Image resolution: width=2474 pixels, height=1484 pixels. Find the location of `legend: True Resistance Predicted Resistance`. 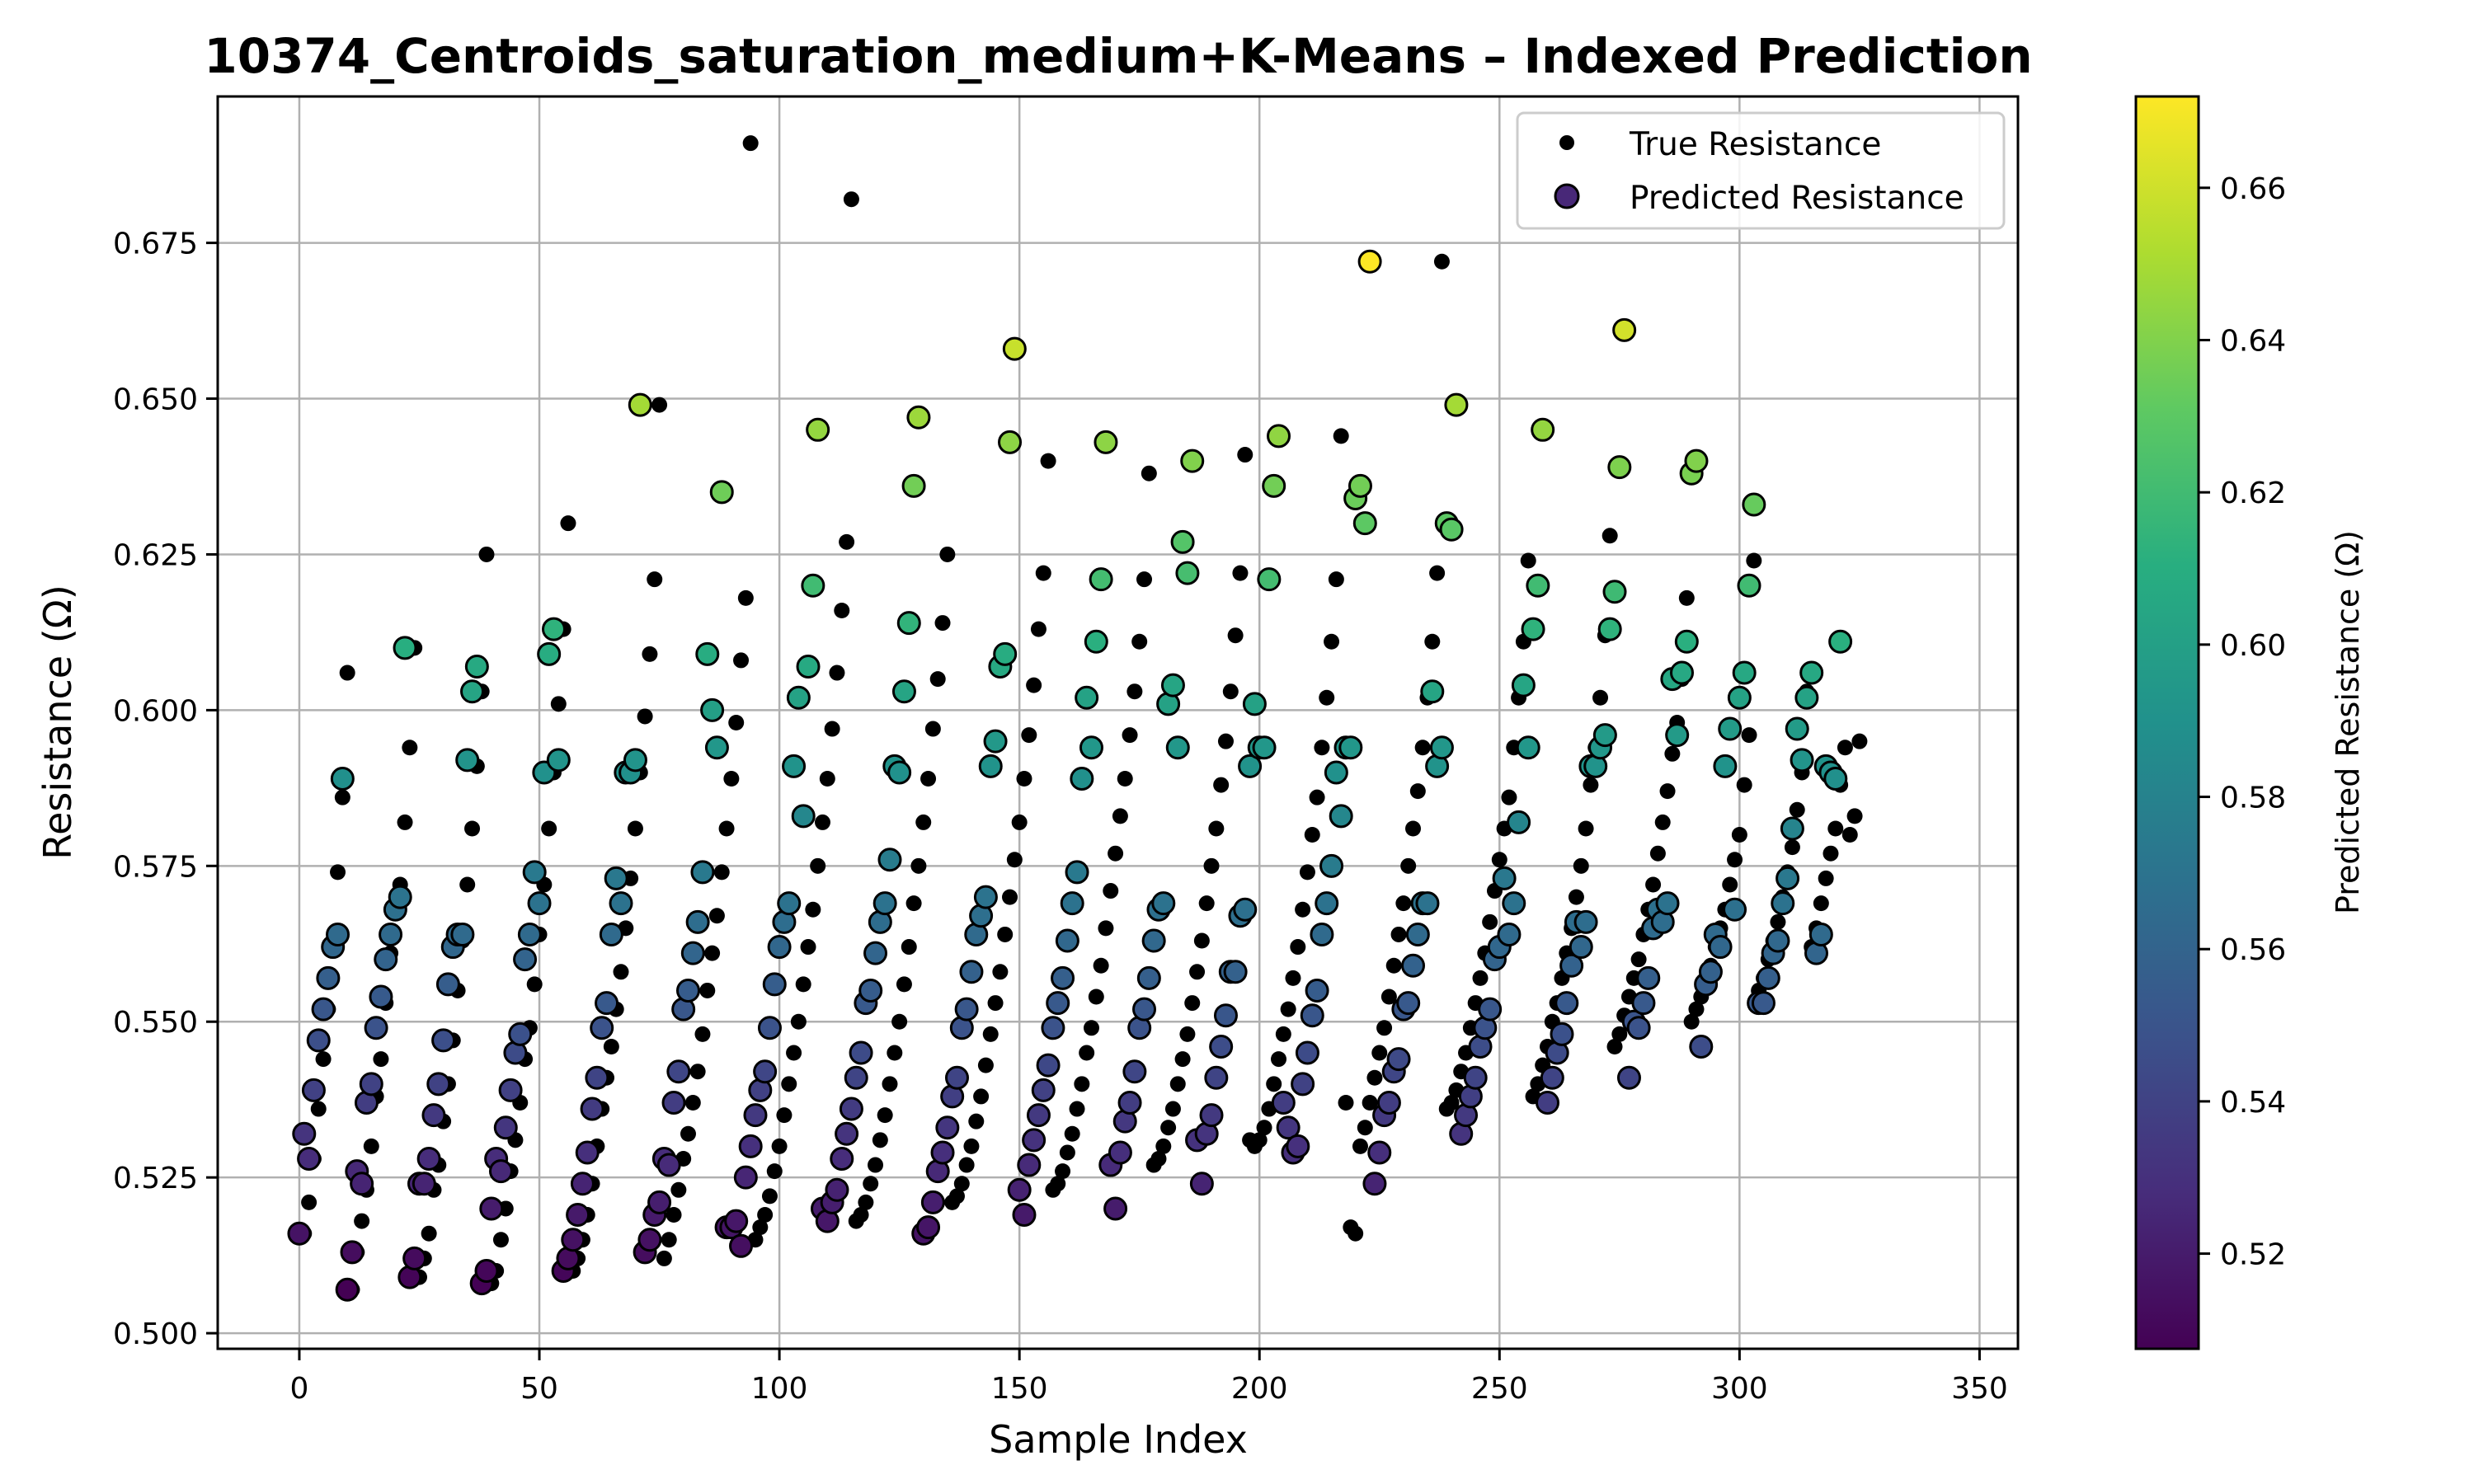

legend: True Resistance Predicted Resistance is located at coordinates (1761, 170).